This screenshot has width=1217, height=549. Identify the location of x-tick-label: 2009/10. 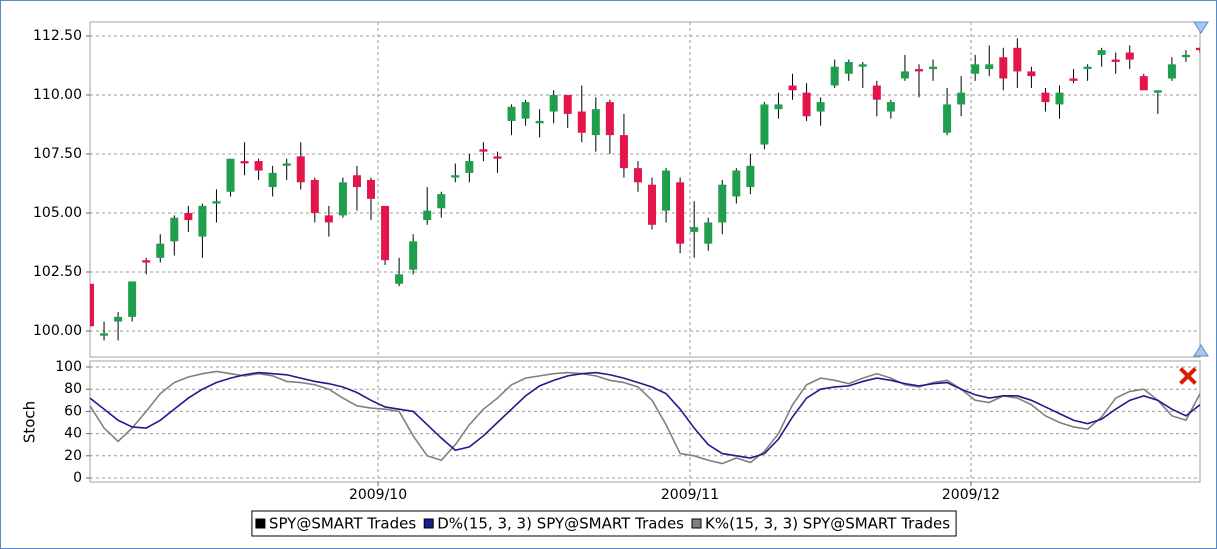
(378, 495).